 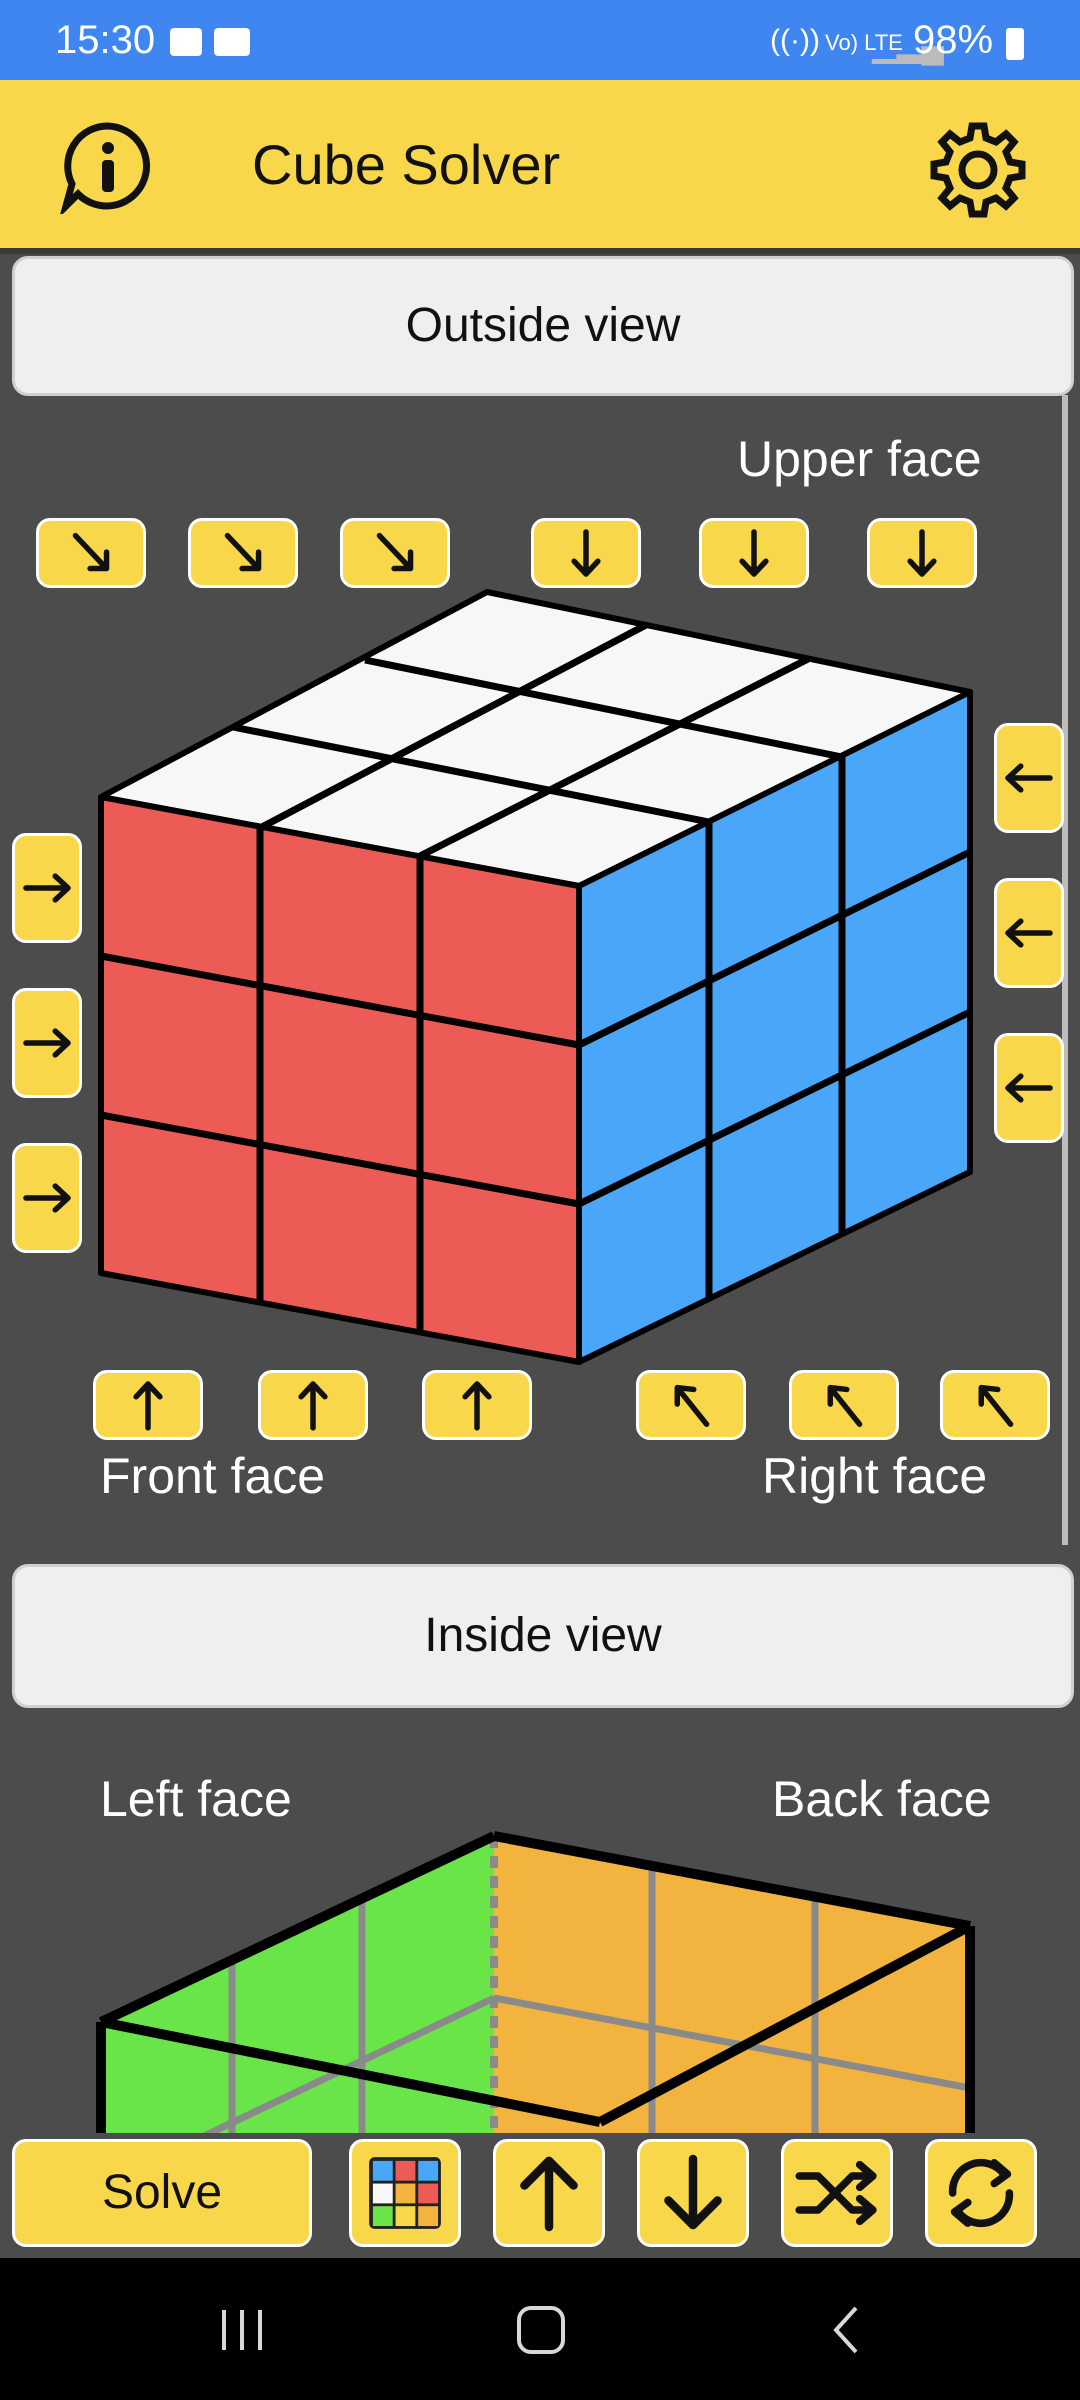 What do you see at coordinates (875, 1476) in the screenshot?
I see `right-face-label: Right face` at bounding box center [875, 1476].